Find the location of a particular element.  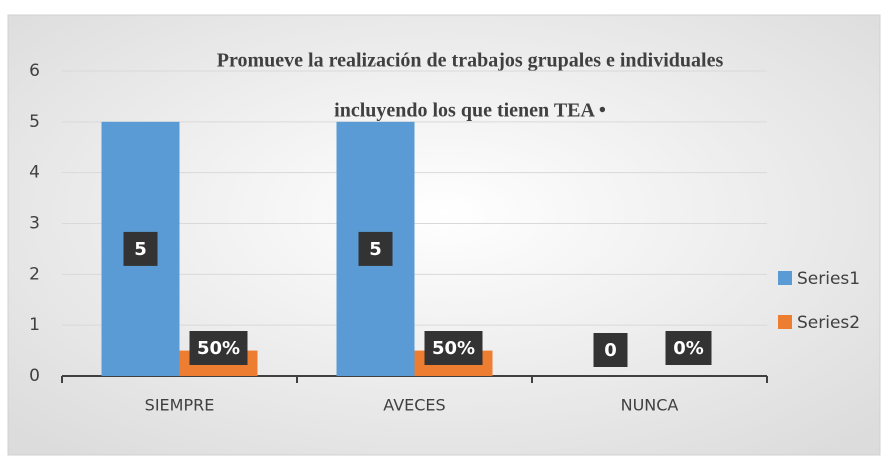

legend-label: Series1 is located at coordinates (828, 279).